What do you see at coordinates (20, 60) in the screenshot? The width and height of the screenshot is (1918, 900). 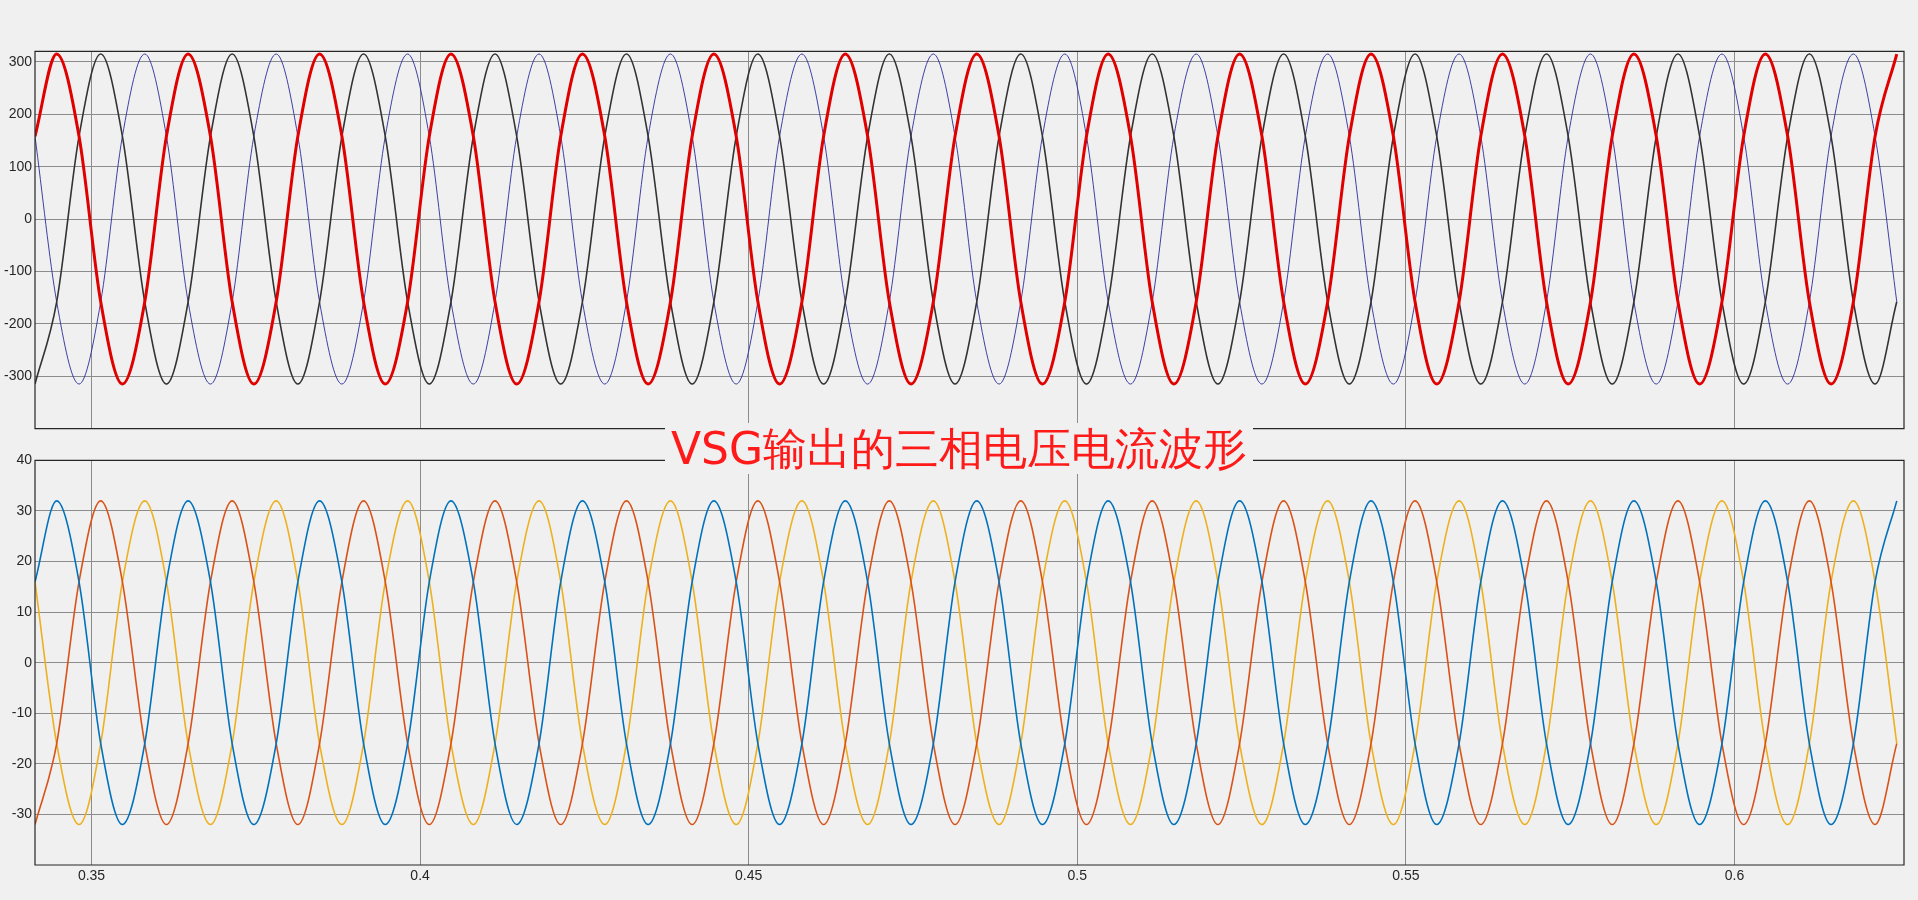 I see `y-tick-label: 300` at bounding box center [20, 60].